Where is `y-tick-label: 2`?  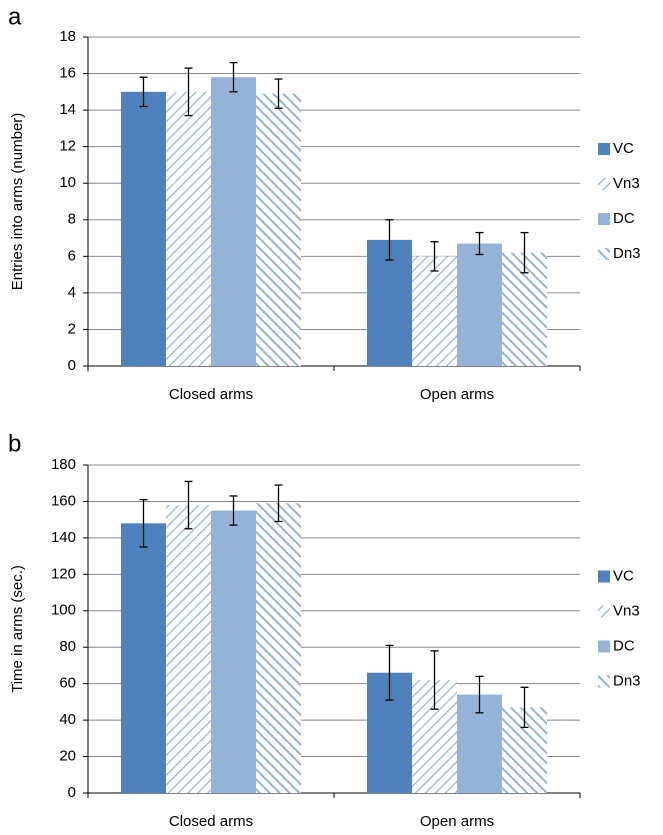 y-tick-label: 2 is located at coordinates (72, 328).